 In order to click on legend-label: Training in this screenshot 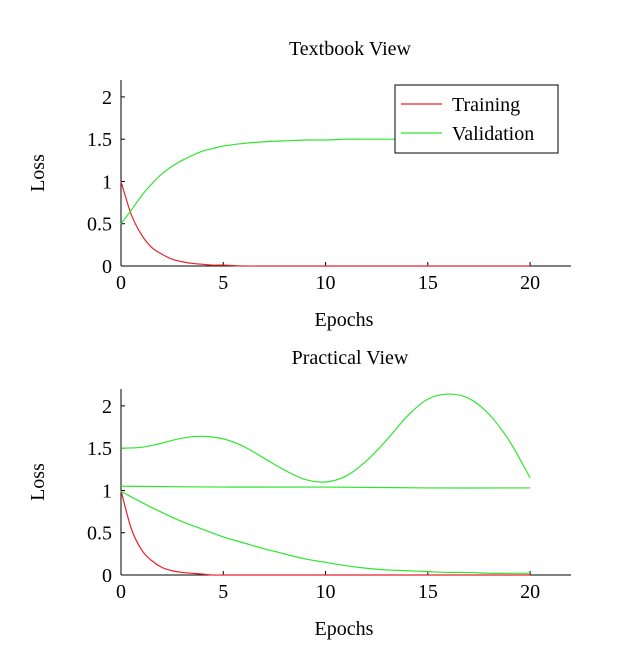, I will do `click(486, 105)`.